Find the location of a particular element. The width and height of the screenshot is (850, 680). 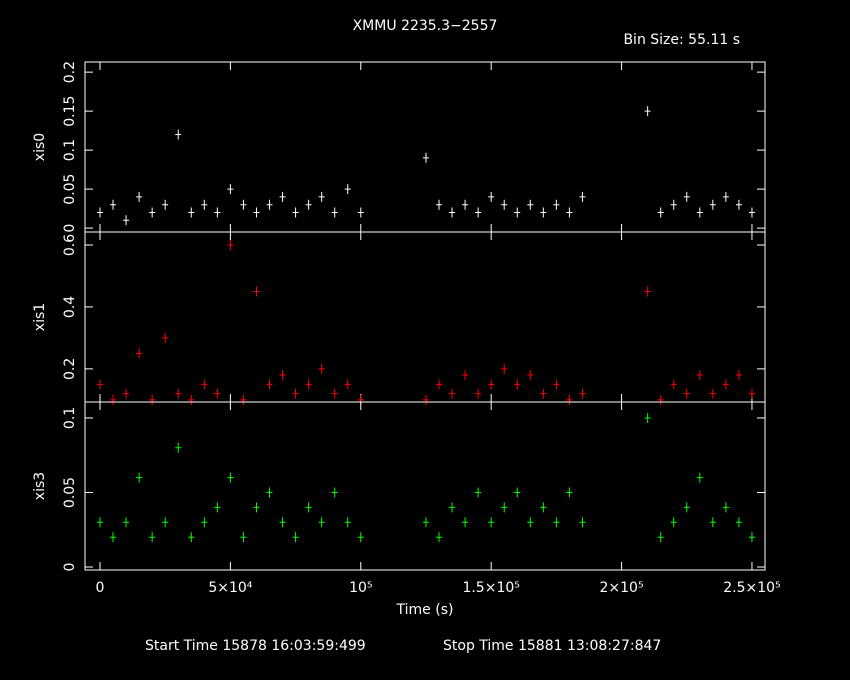

stop-time: Stop Time 15881 13:08:27:847 is located at coordinates (552, 646).